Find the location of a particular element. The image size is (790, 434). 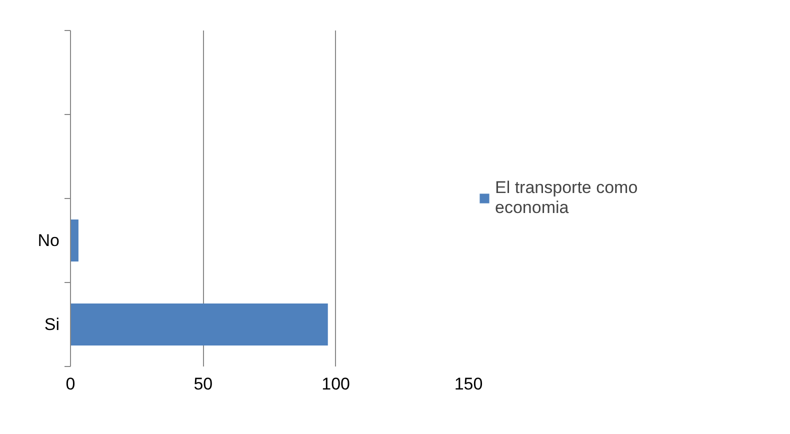

legend-label: El transporte como economia is located at coordinates (566, 198).